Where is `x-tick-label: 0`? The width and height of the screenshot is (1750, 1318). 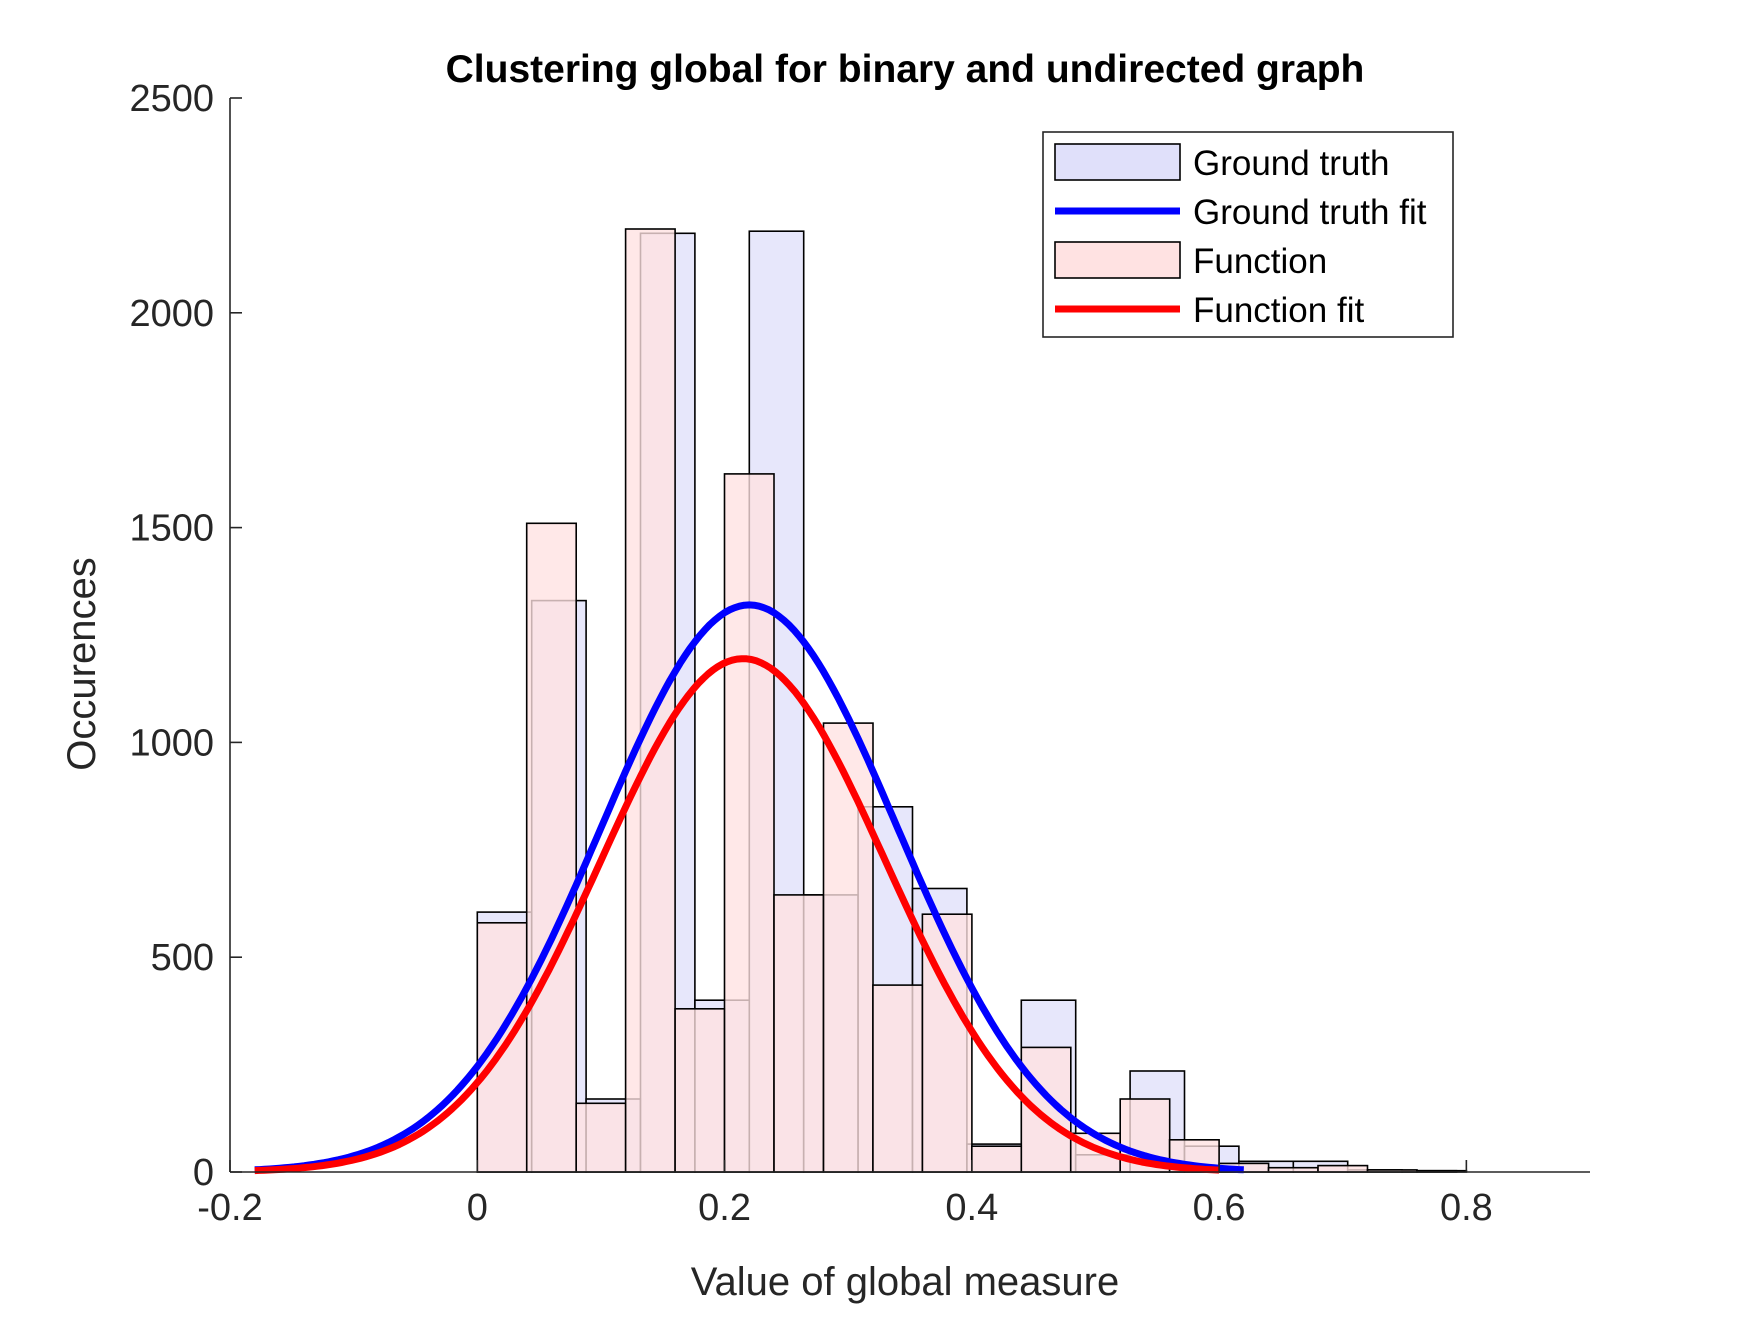
x-tick-label: 0 is located at coordinates (477, 1208).